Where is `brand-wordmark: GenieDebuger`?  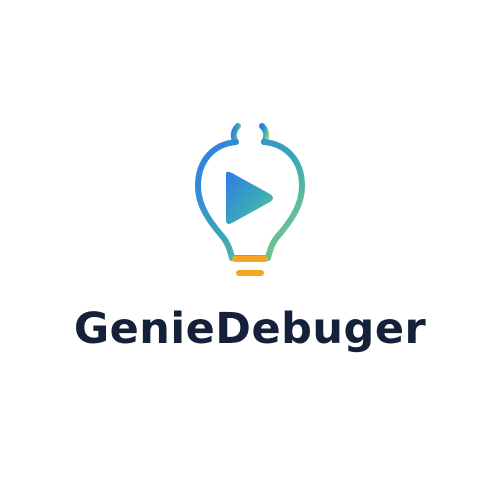 brand-wordmark: GenieDebuger is located at coordinates (250, 329).